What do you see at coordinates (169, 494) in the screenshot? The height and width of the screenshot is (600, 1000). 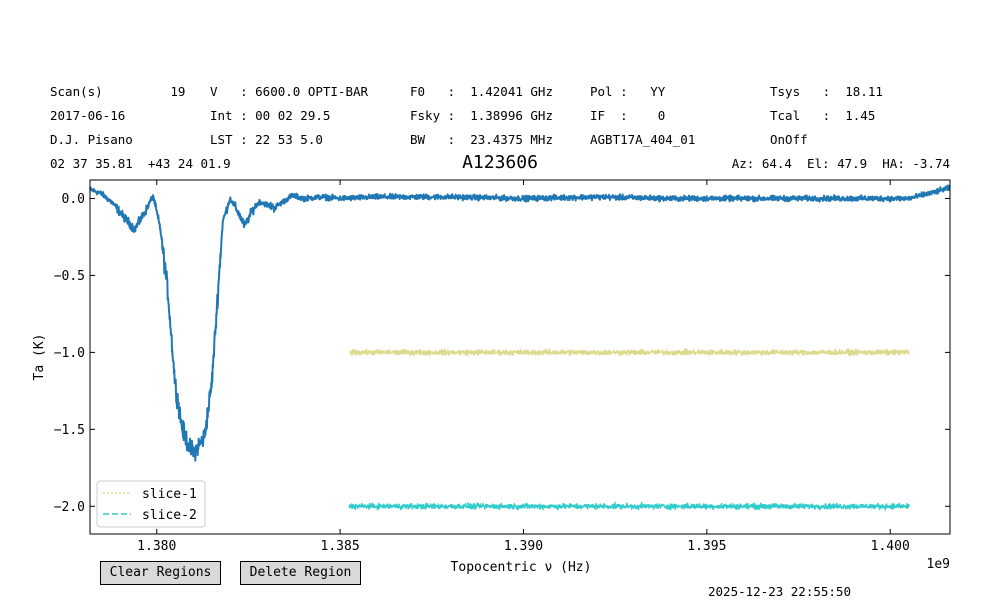 I see `legend-label: slice-1` at bounding box center [169, 494].